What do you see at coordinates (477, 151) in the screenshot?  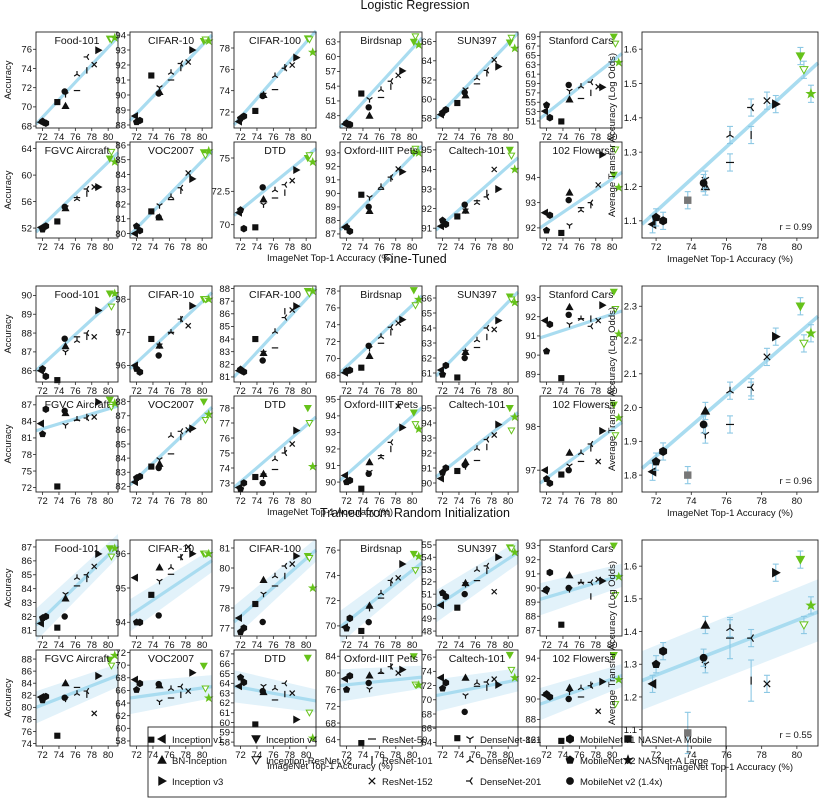 I see `panel-title: Caltech-101` at bounding box center [477, 151].